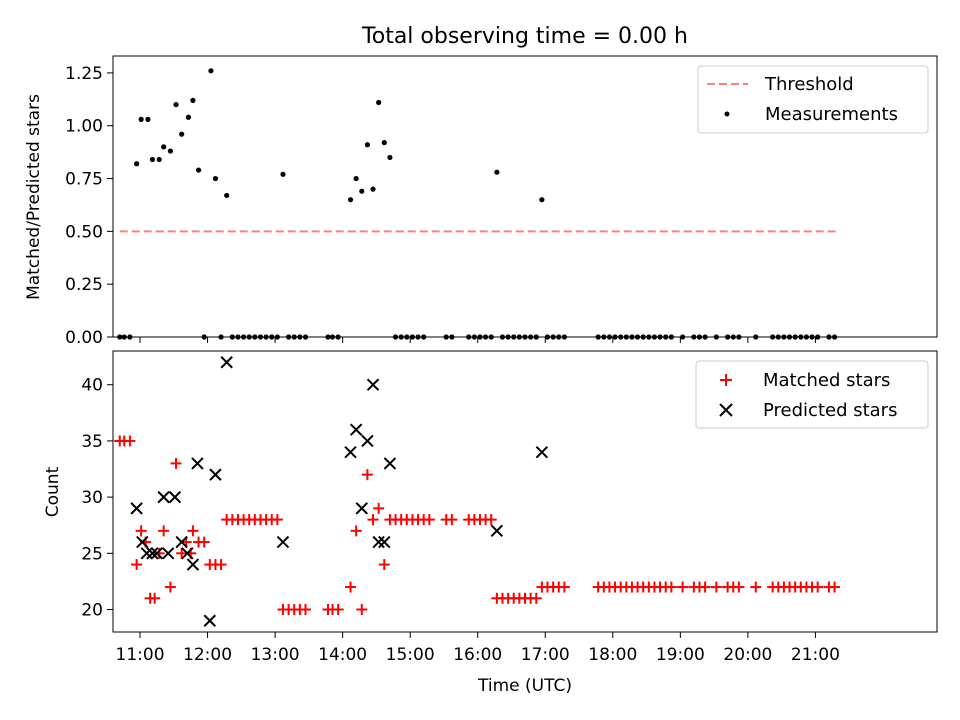 This screenshot has width=960, height=720. What do you see at coordinates (34, 197) in the screenshot?
I see `top-y-axis-label: Matched/Predicted stars` at bounding box center [34, 197].